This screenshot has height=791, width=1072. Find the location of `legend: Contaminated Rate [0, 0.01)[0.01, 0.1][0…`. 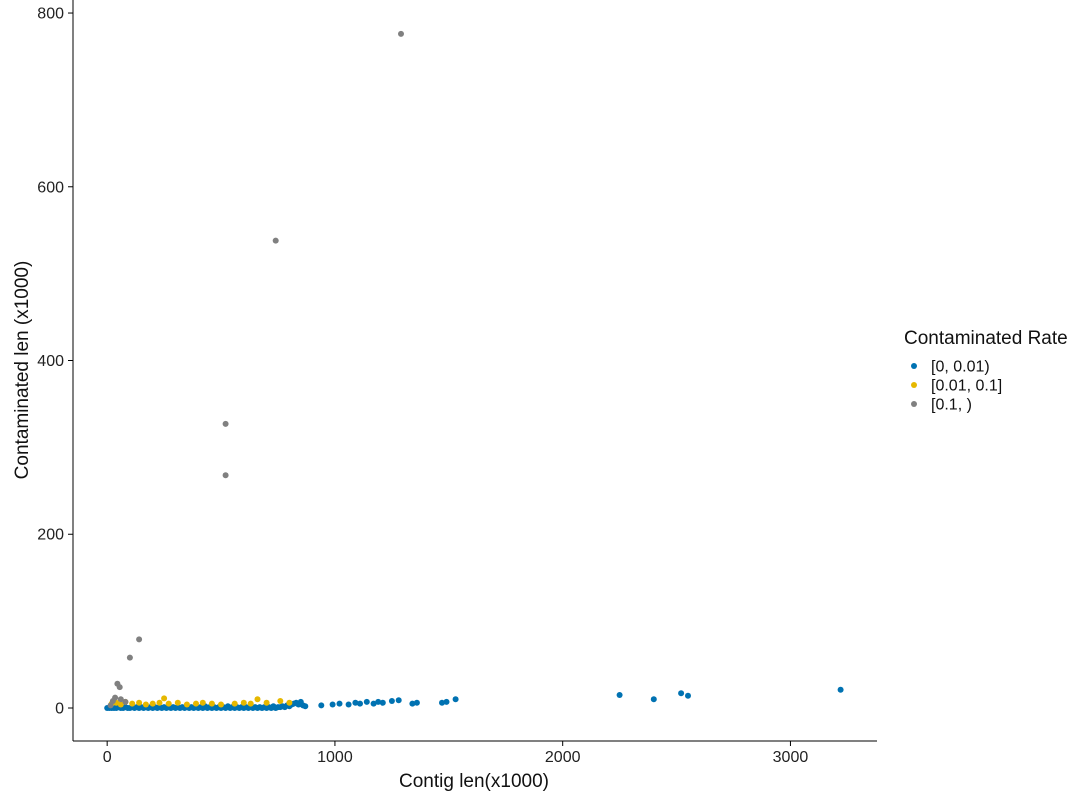

legend: Contaminated Rate [0, 0.01)[0.01, 0.1][0… is located at coordinates (986, 371).